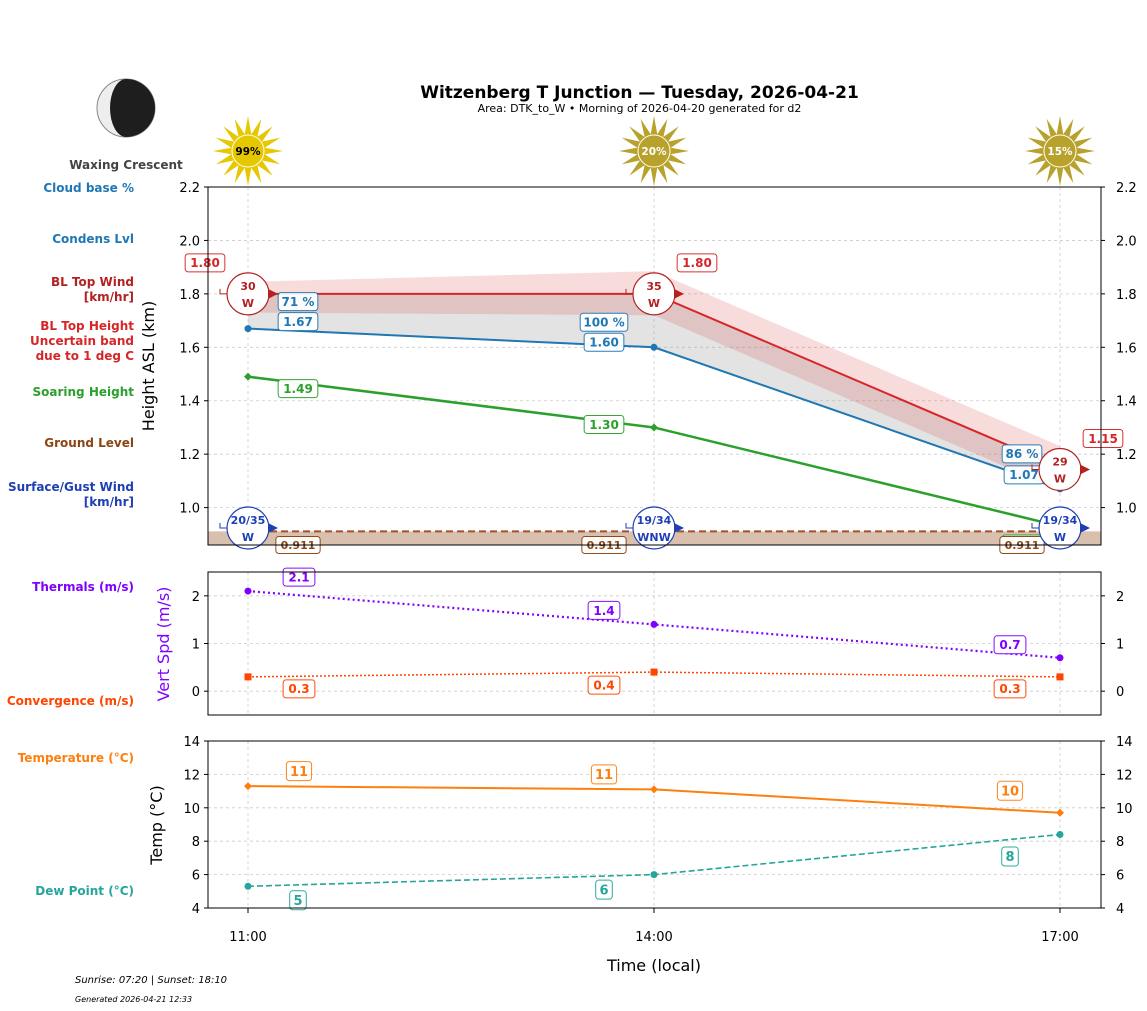 This screenshot has width=1147, height=1011. I want to click on y-tick-label: 1.6, so click(189, 348).